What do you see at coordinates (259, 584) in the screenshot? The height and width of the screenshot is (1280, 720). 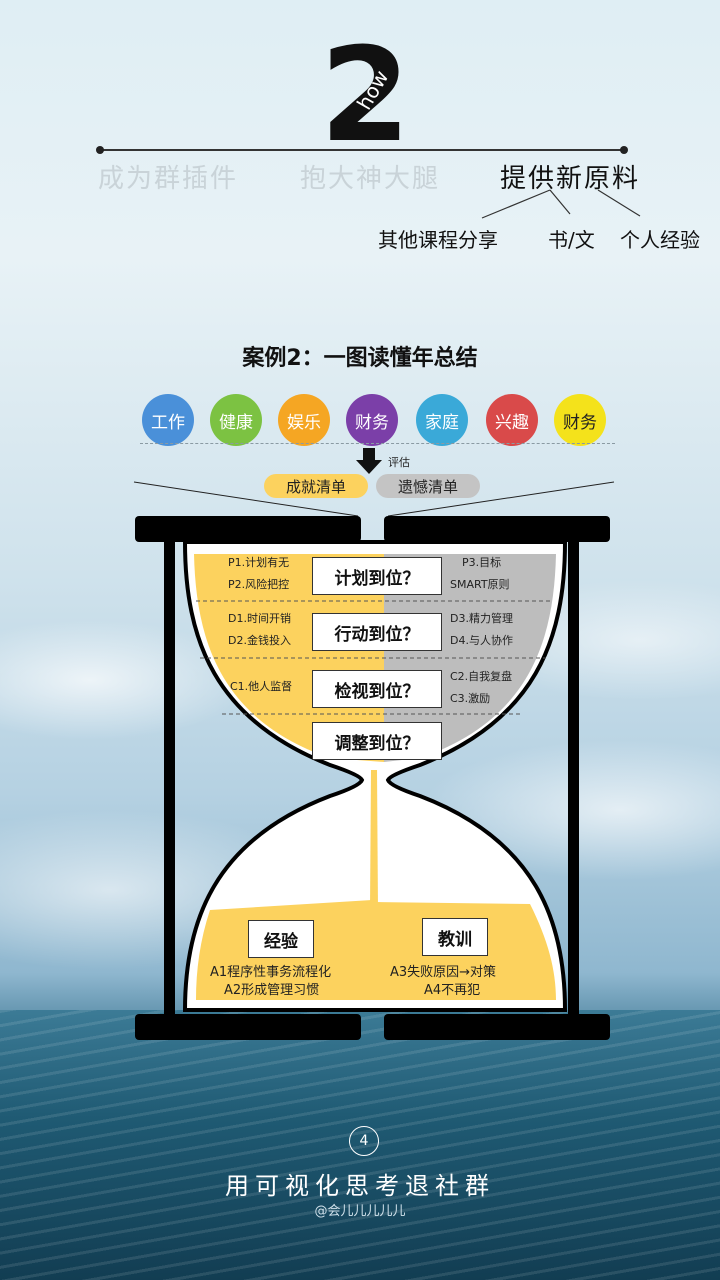 I see `plan-left-2: P2.风险把控` at bounding box center [259, 584].